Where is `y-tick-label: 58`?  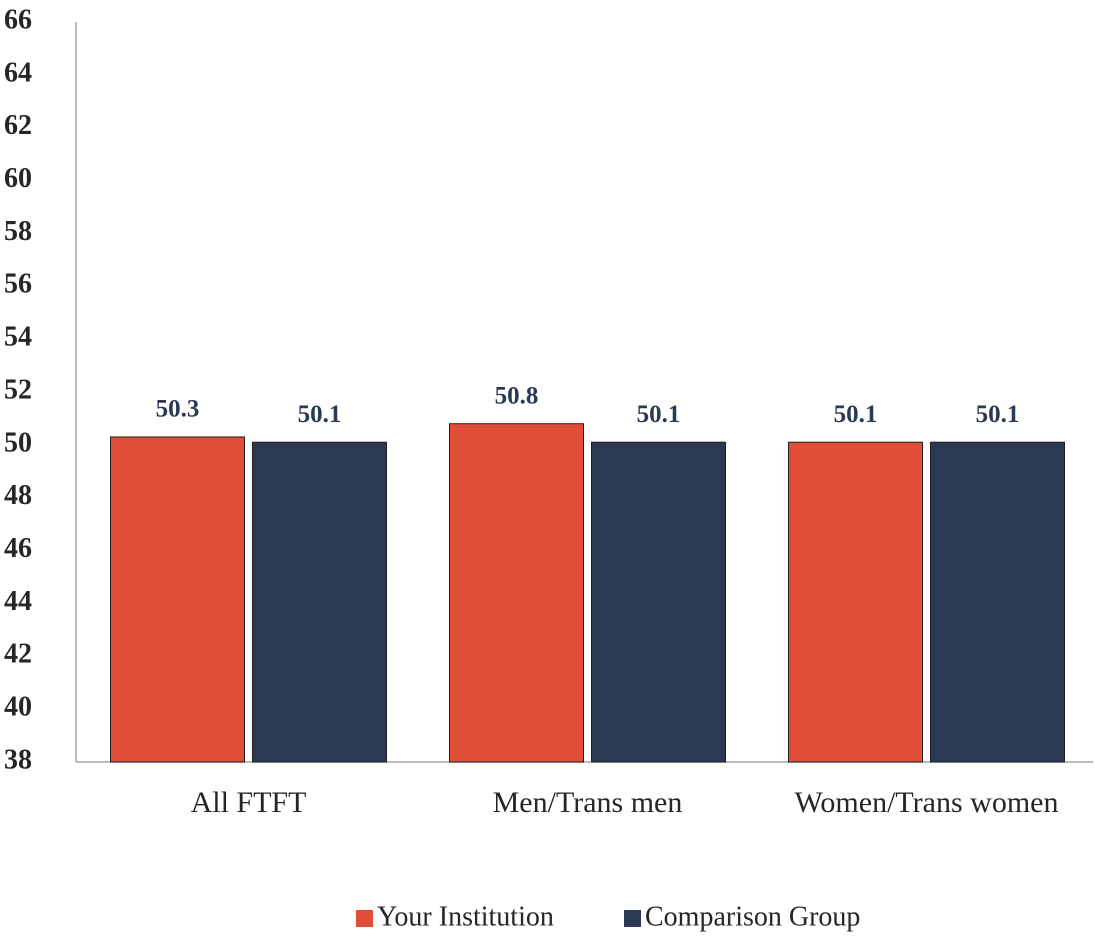 y-tick-label: 58 is located at coordinates (18, 231).